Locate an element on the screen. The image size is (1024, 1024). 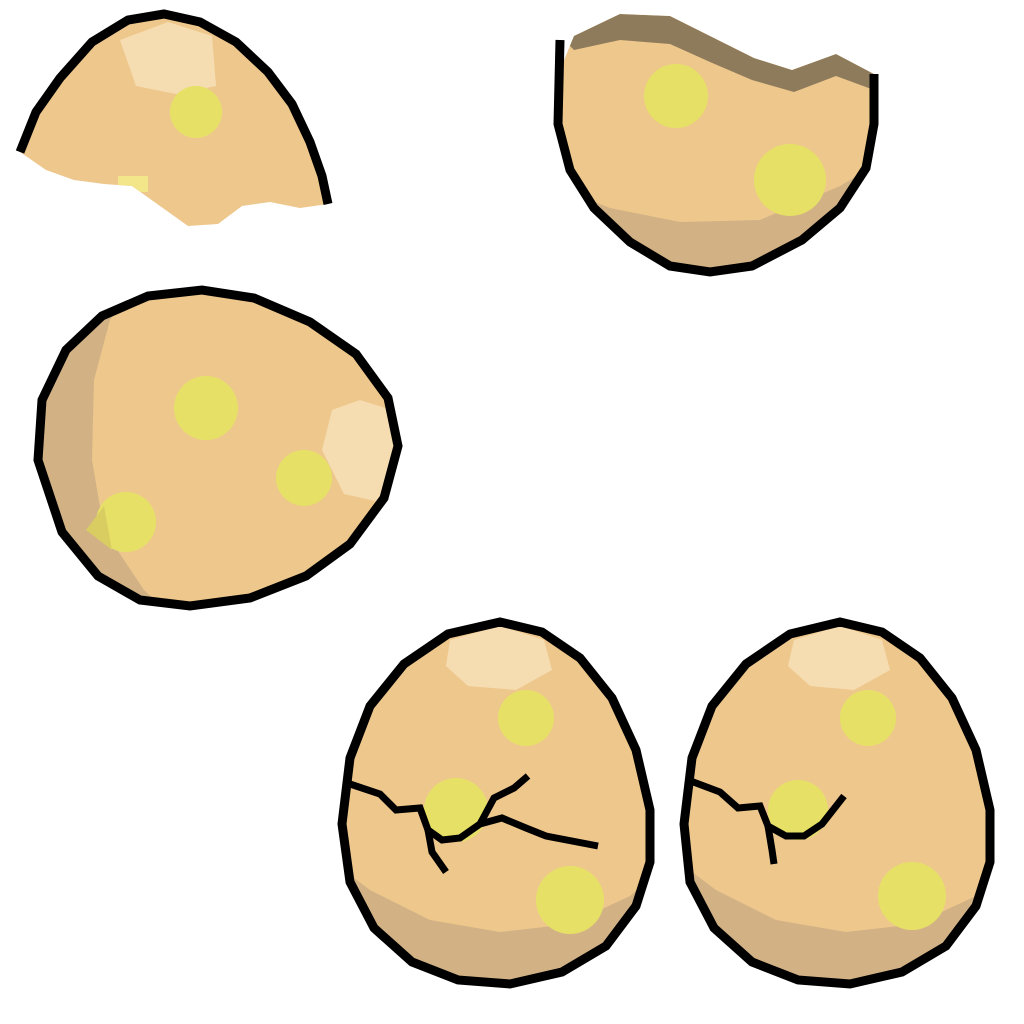
egg-cracked-large is located at coordinates (496, 803).